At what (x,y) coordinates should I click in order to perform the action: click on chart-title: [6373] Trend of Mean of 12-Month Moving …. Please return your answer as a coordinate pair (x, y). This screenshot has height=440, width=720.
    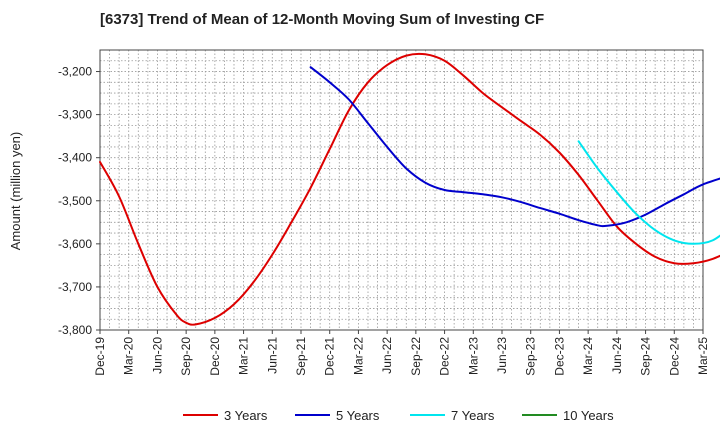
    Looking at the image, I should click on (322, 19).